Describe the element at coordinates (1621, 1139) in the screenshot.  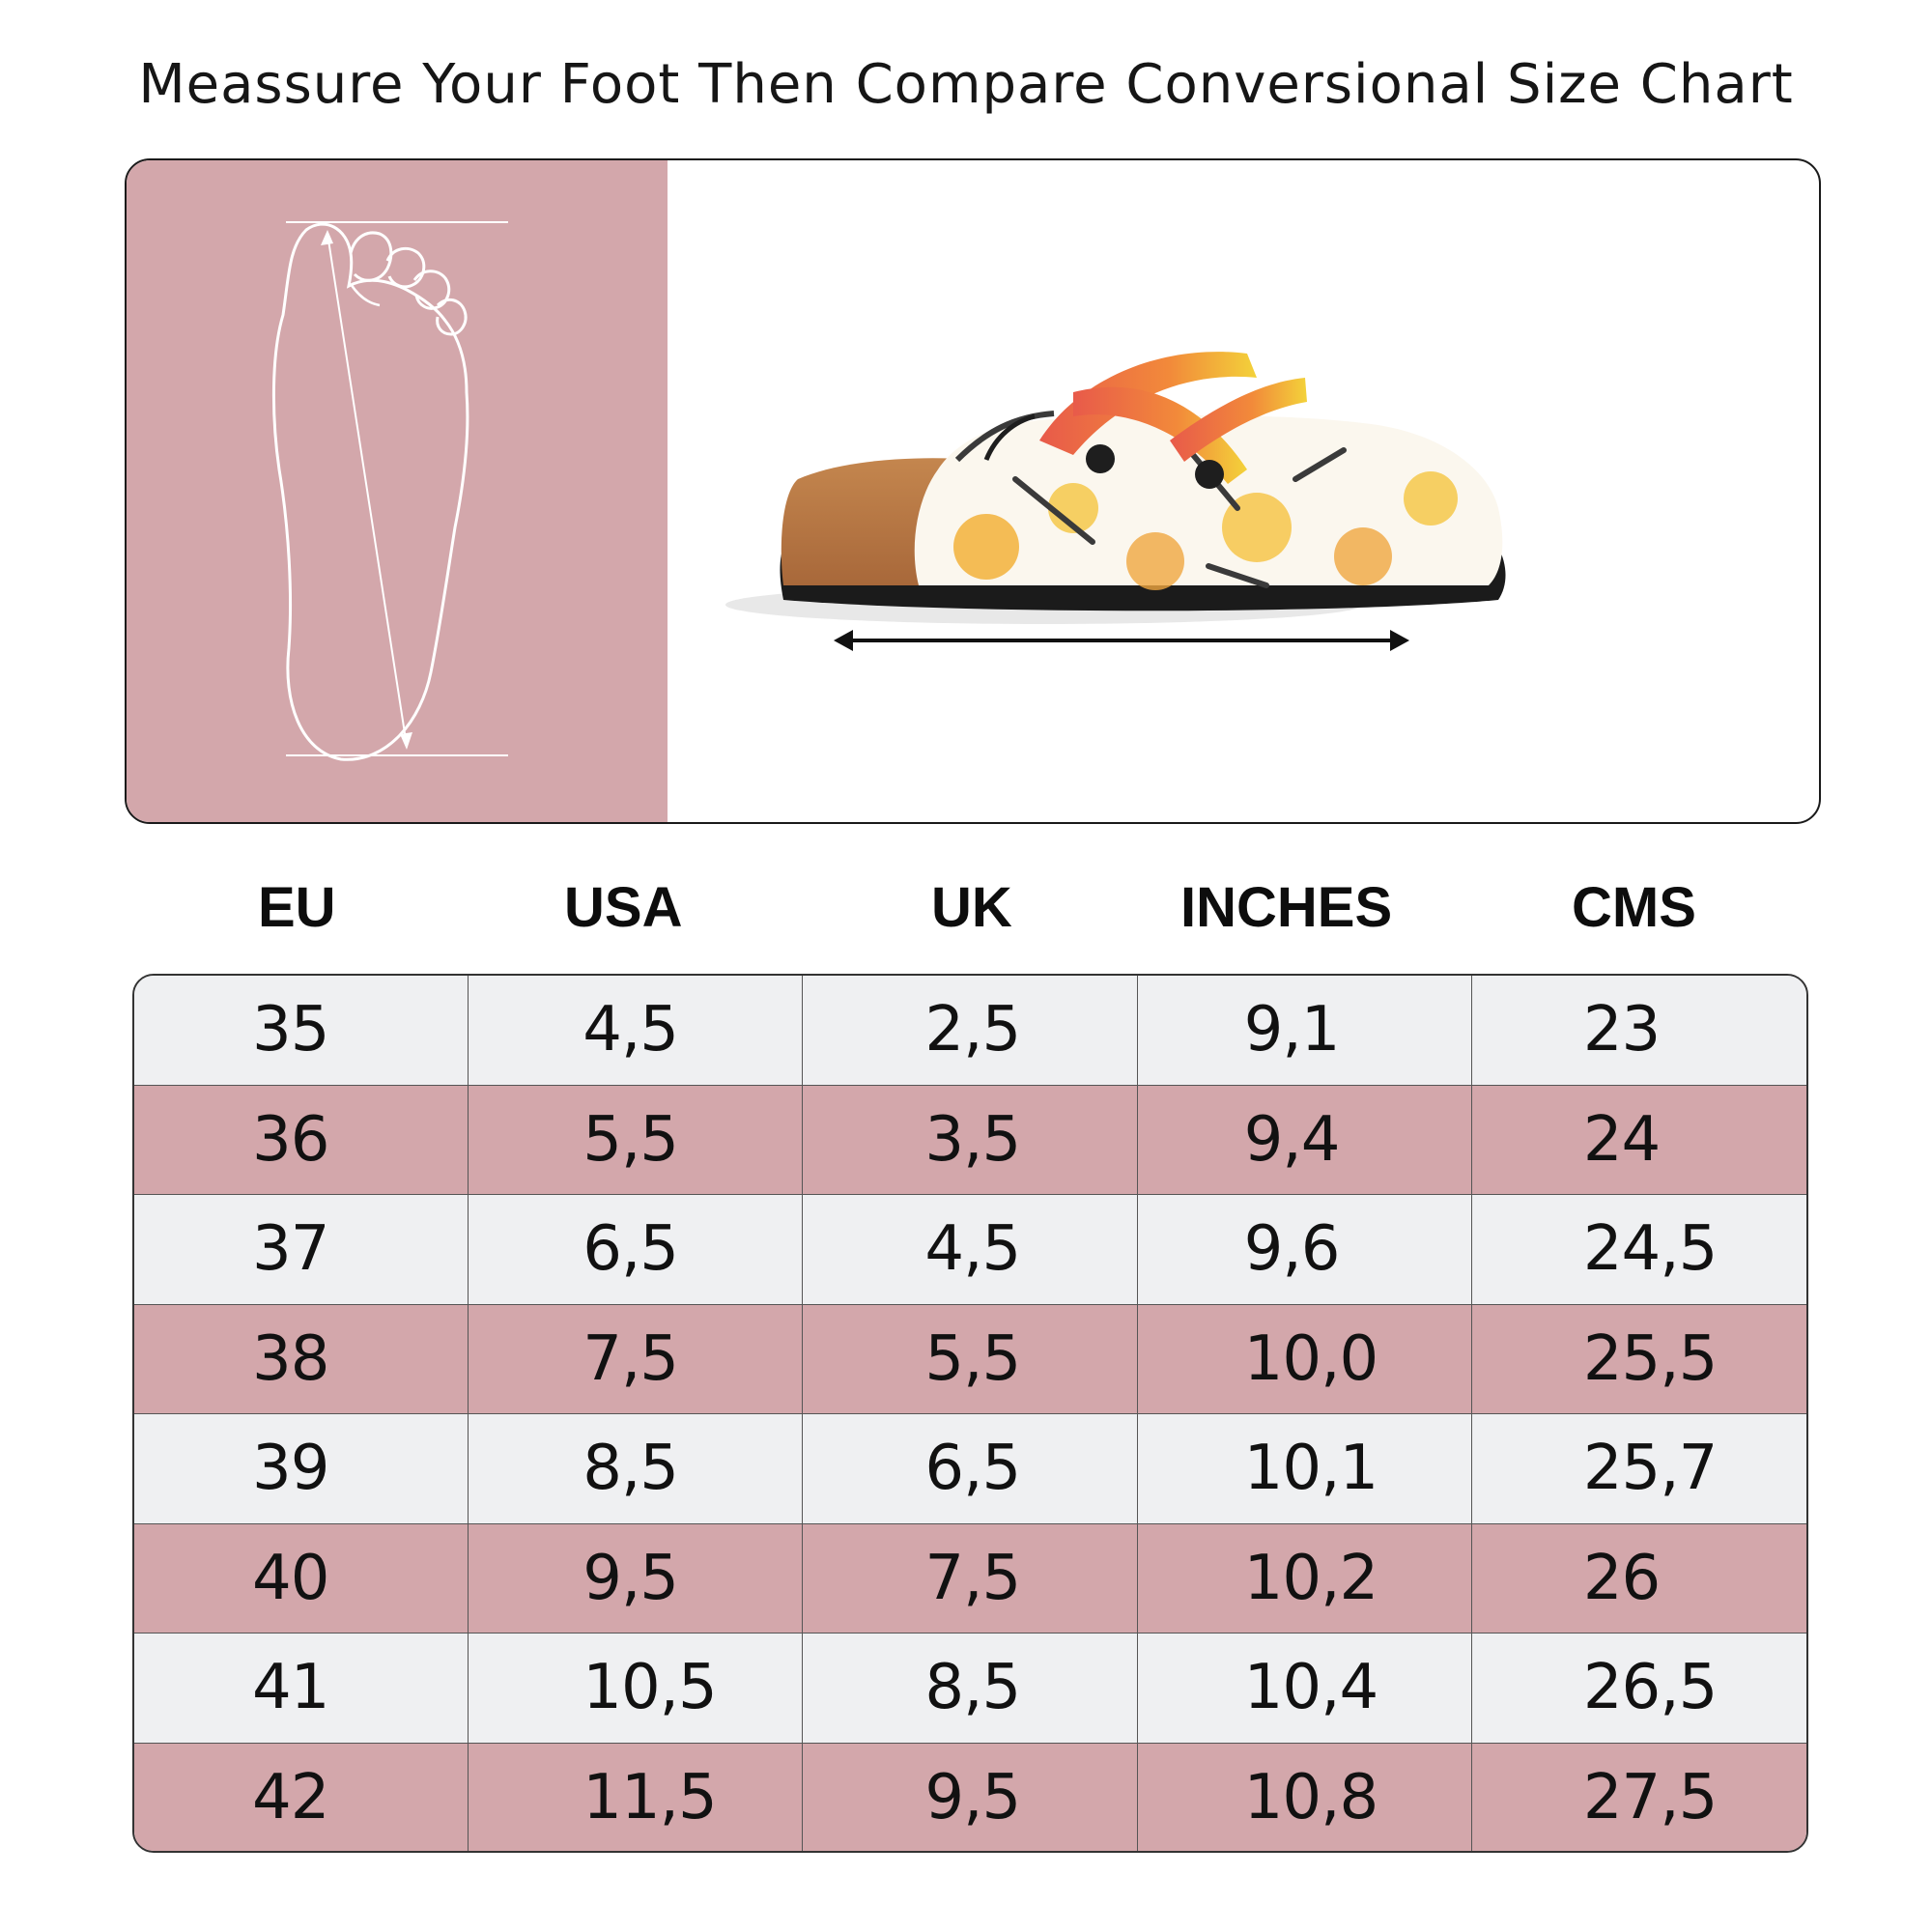
I see `cell-cms: 24` at that location.